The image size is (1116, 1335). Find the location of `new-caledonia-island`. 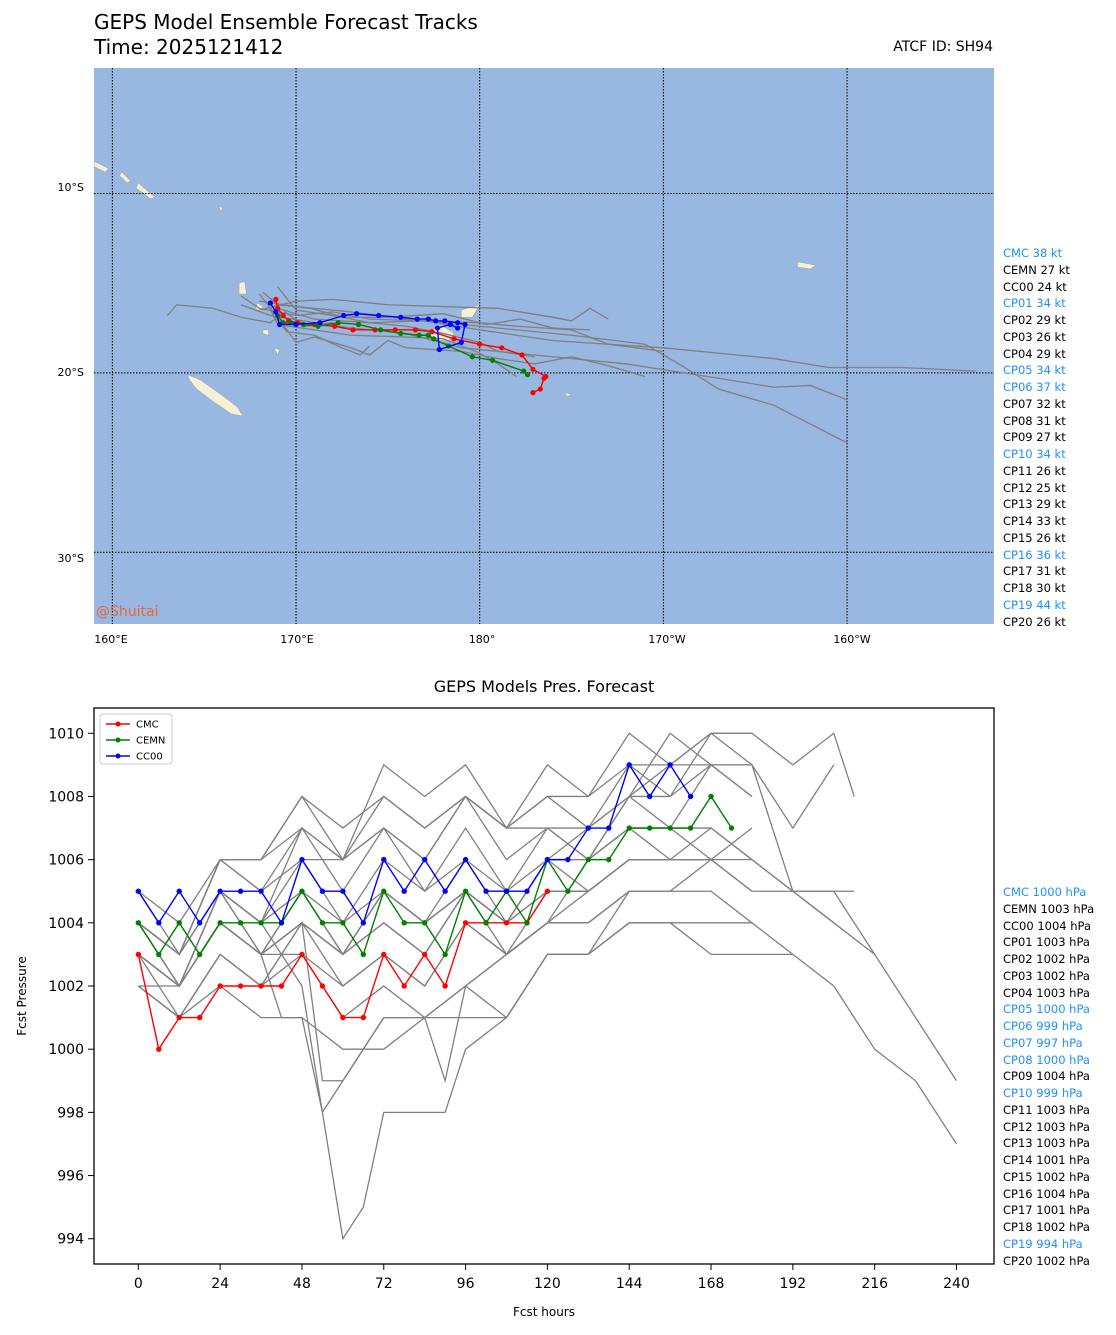

new-caledonia-island is located at coordinates (215, 395).